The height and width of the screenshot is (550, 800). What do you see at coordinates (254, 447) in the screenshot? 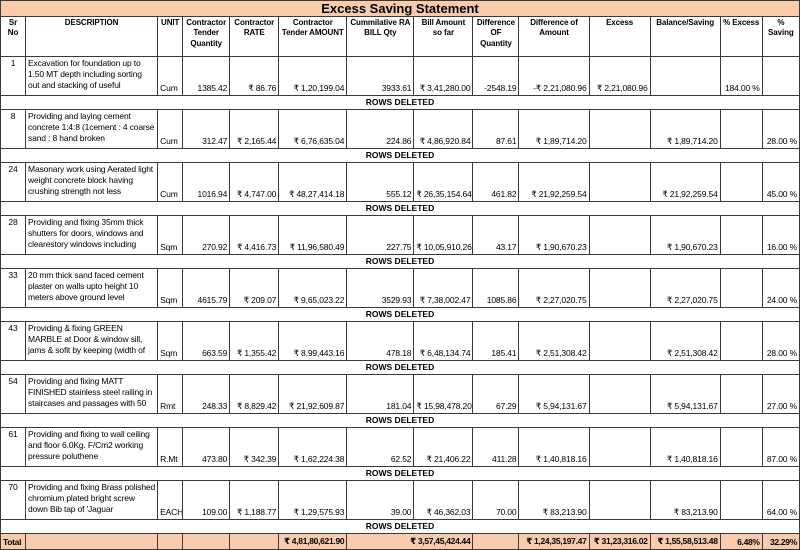
I see `cell-rate: ₹ 342.39` at bounding box center [254, 447].